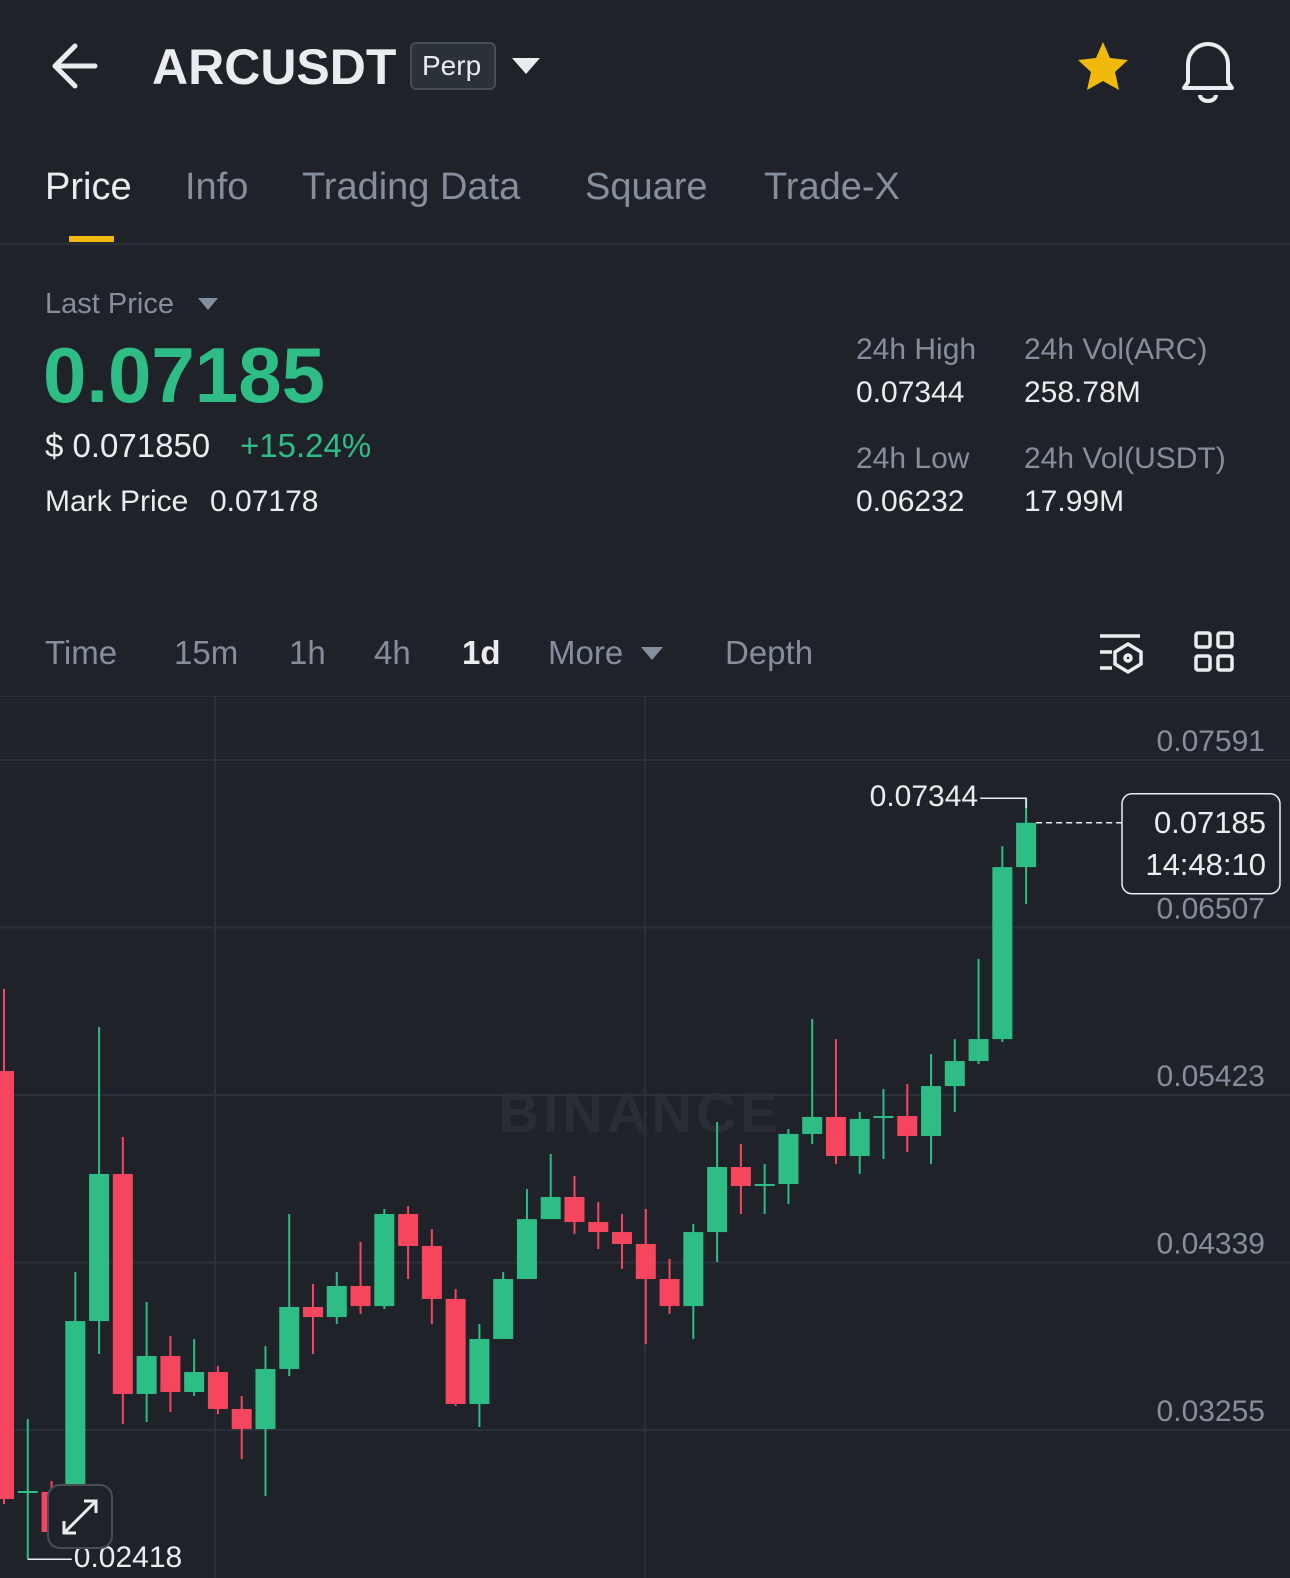 Image resolution: width=1290 pixels, height=1578 pixels. I want to click on stat-label: 24h High, so click(916, 349).